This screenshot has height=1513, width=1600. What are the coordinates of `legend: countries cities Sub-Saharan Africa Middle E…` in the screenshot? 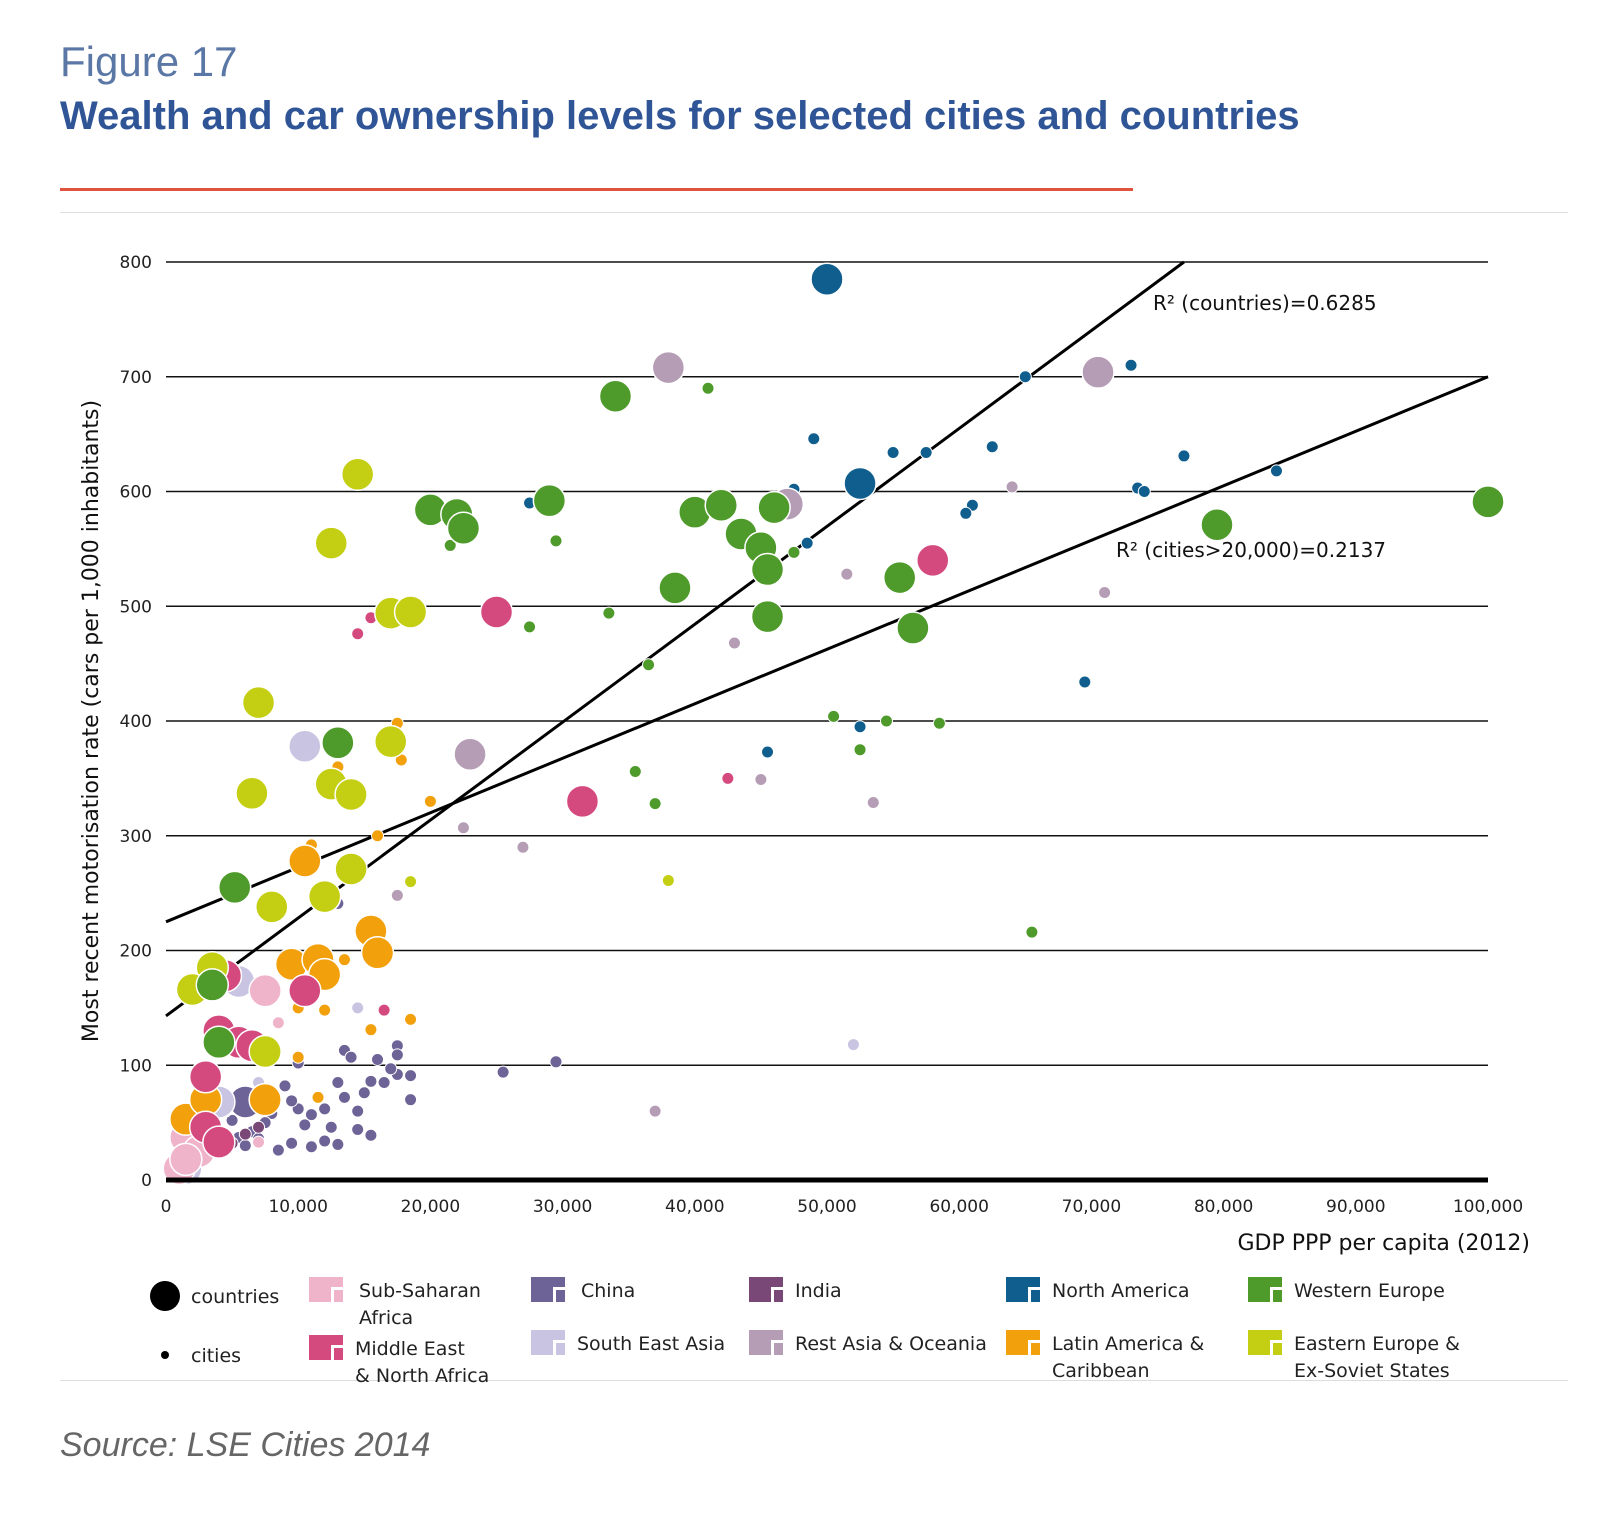 It's located at (805, 1332).